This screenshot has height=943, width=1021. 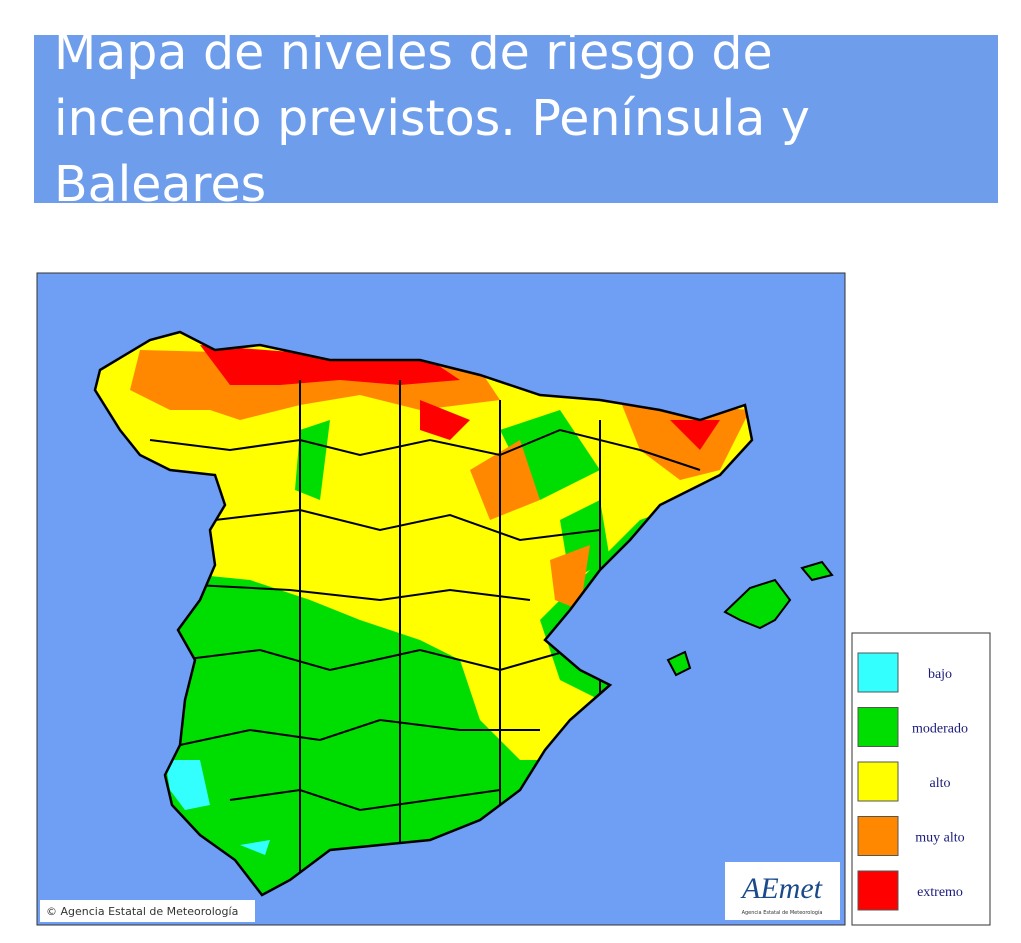 What do you see at coordinates (912, 781) in the screenshot?
I see `legend-items: bajo moderado alto muy alto extremo` at bounding box center [912, 781].